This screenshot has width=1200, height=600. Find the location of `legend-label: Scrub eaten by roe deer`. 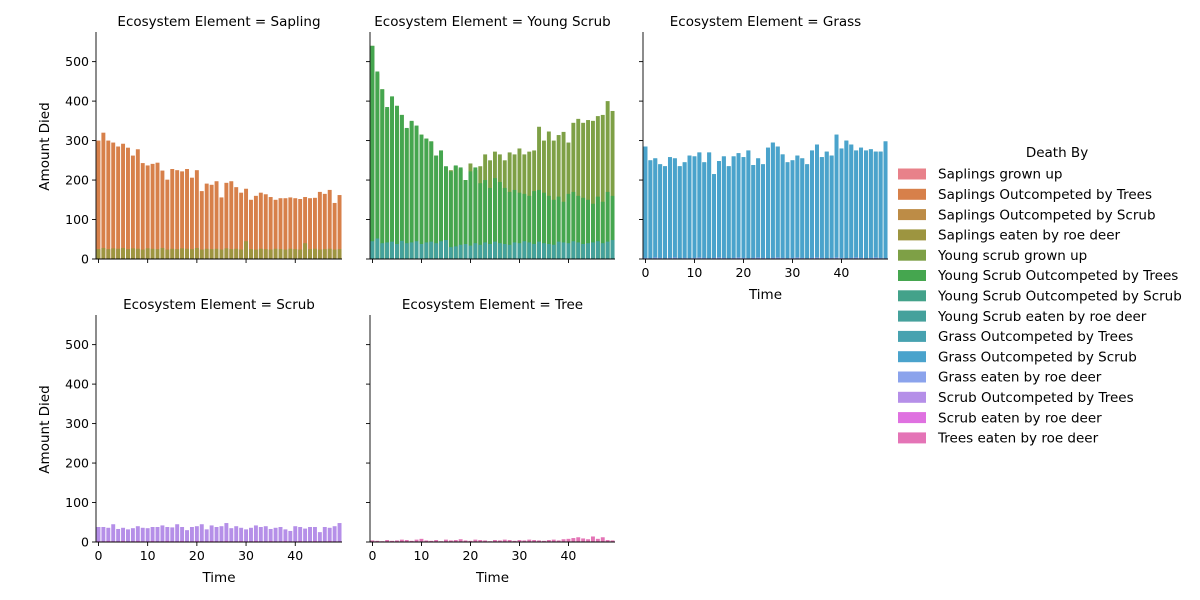

legend-label: Scrub eaten by roe deer is located at coordinates (1020, 418).